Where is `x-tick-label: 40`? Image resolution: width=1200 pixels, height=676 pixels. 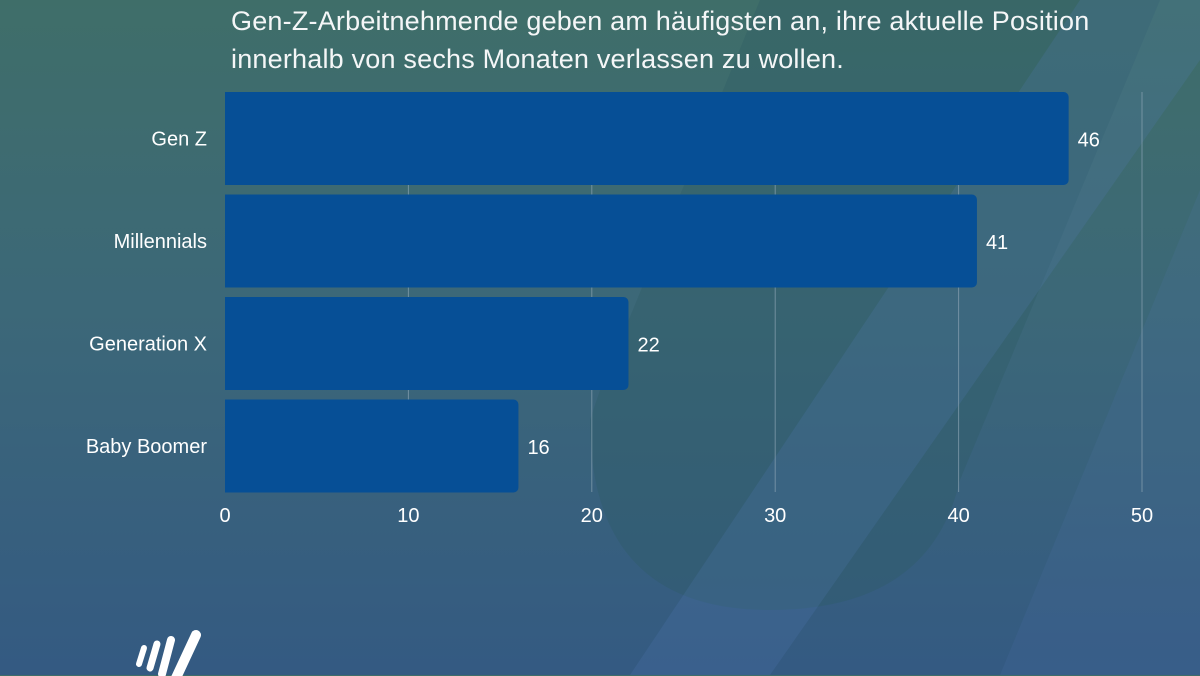
x-tick-label: 40 is located at coordinates (958, 516).